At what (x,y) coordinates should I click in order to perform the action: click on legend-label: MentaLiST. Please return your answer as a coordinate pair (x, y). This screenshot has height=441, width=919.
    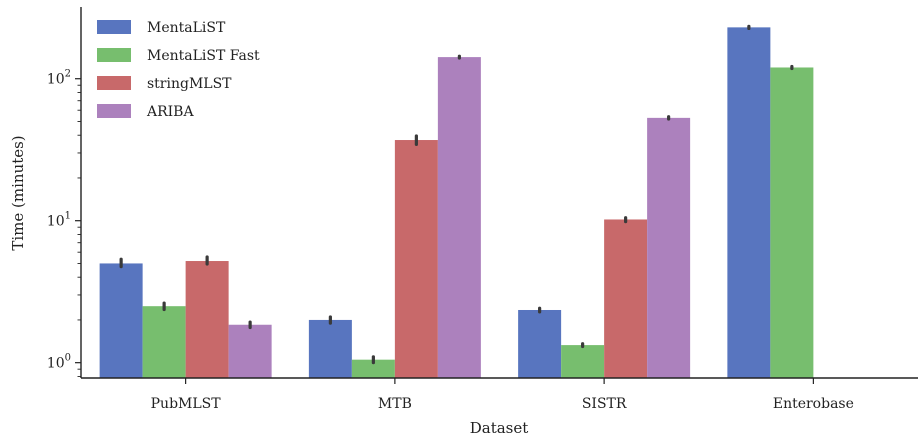
    Looking at the image, I should click on (186, 28).